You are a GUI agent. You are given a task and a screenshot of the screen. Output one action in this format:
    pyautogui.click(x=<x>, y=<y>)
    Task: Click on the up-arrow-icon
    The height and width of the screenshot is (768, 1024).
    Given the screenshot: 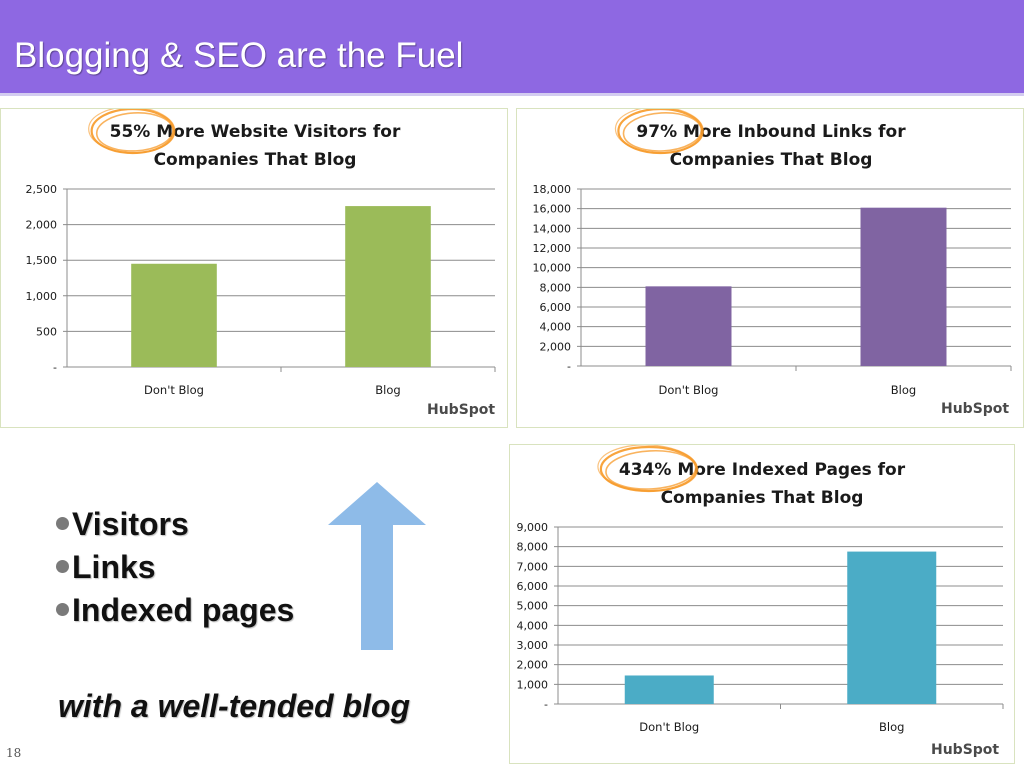 What is the action you would take?
    pyautogui.click(x=377, y=566)
    